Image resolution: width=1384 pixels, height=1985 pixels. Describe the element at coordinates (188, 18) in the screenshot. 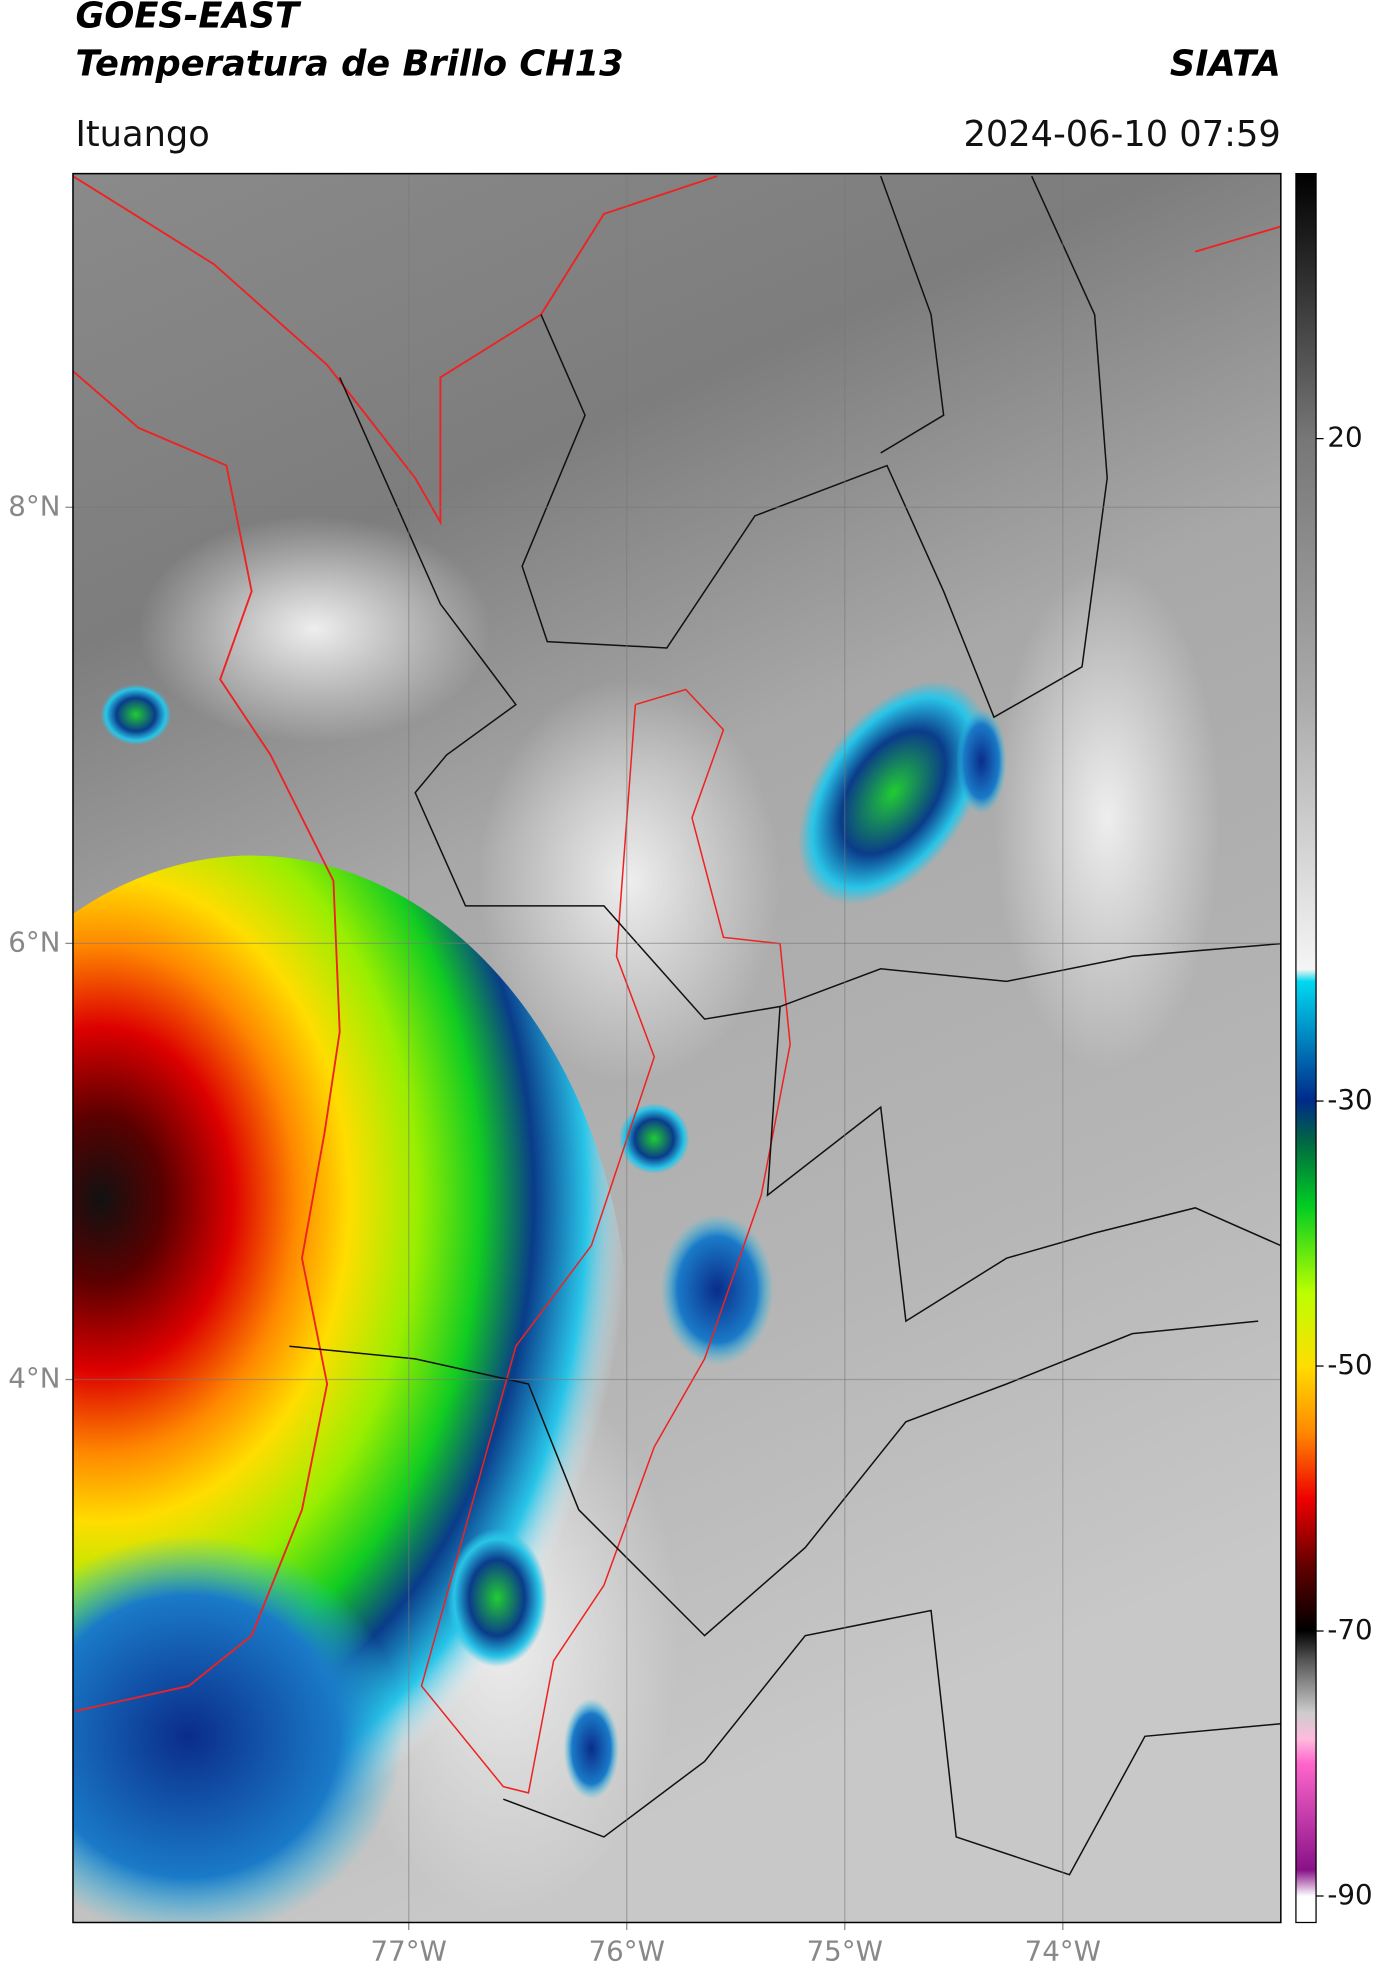

I see `satellite: GOES-EAST` at that location.